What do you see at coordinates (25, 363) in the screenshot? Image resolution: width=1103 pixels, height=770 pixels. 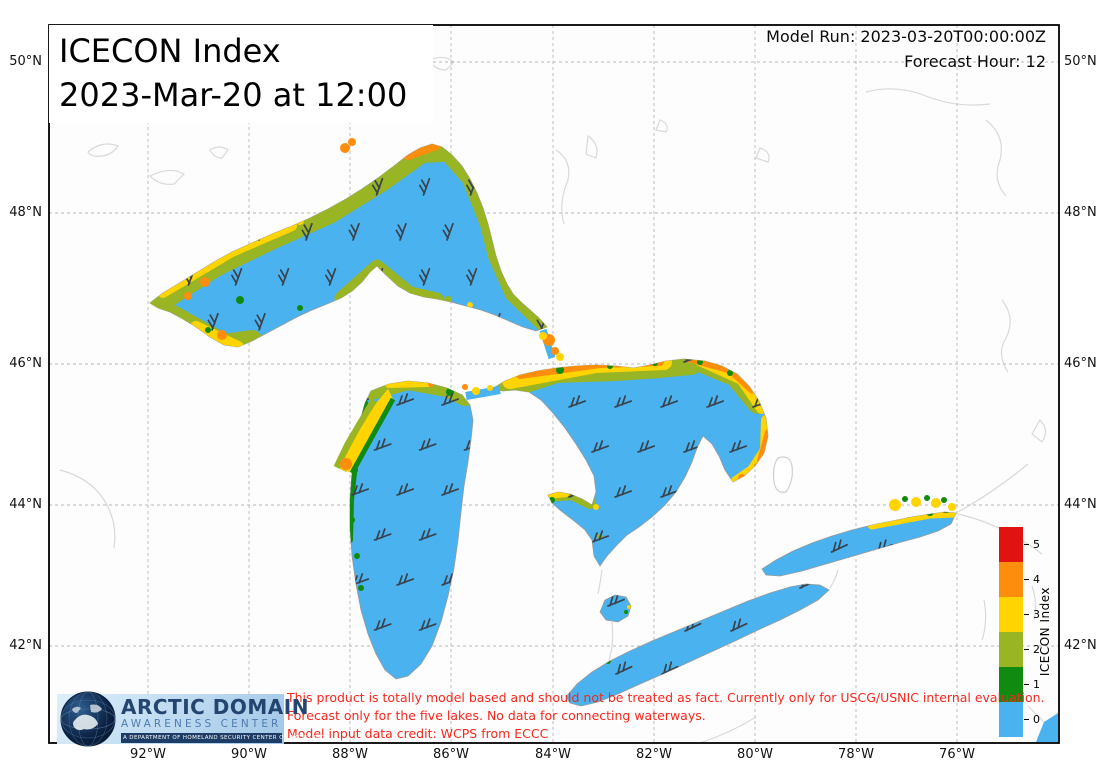 I see `lat-label-left-46n: 46°N` at bounding box center [25, 363].